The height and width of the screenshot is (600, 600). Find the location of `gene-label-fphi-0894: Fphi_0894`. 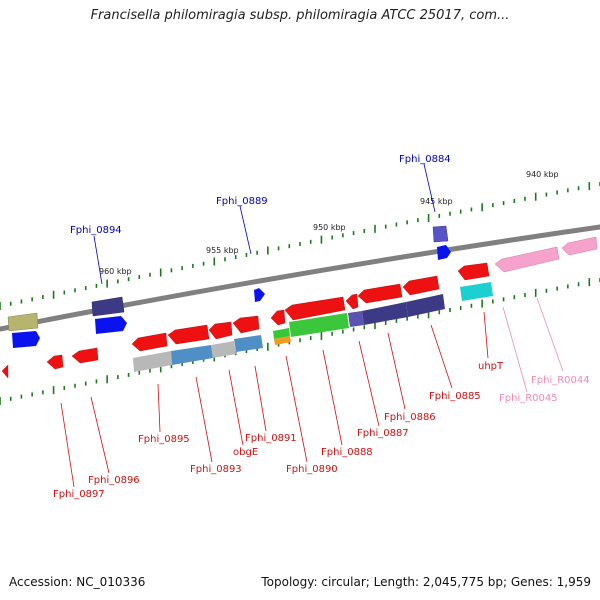

gene-label-fphi-0894: Fphi_0894 is located at coordinates (96, 230).